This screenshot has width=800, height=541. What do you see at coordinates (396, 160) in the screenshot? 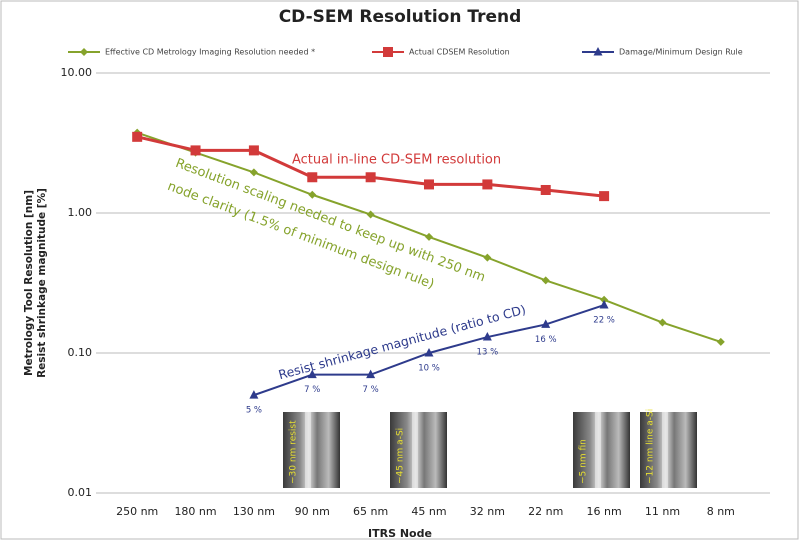
I see `annotation: Actual in-line CD-SEM resolution` at bounding box center [396, 160].